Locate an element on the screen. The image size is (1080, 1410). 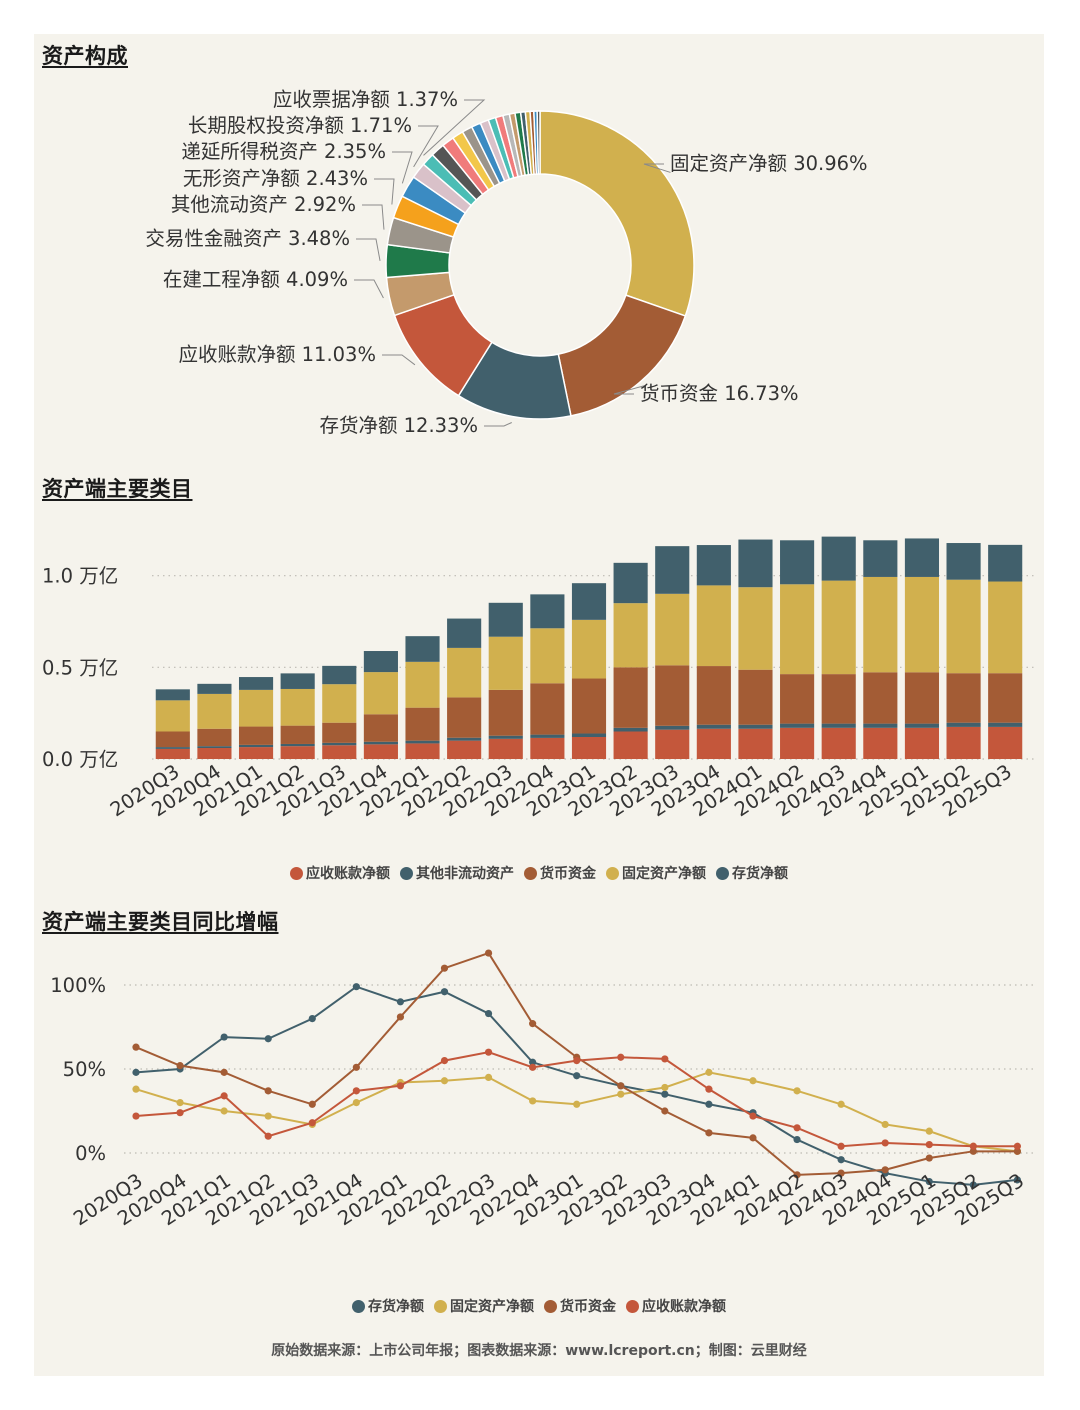
donut-label: 其他流动资产 2.92% is located at coordinates (263, 204).